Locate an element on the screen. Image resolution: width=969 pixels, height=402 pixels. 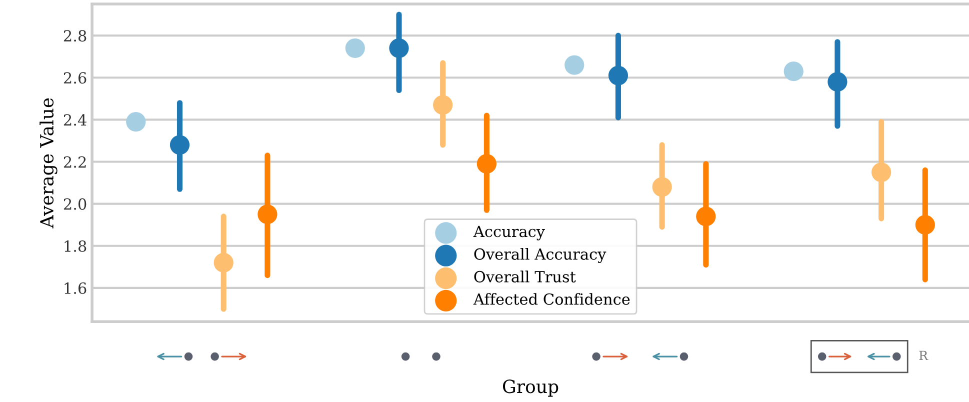
legend-label: Overall Accuracy is located at coordinates (540, 255).